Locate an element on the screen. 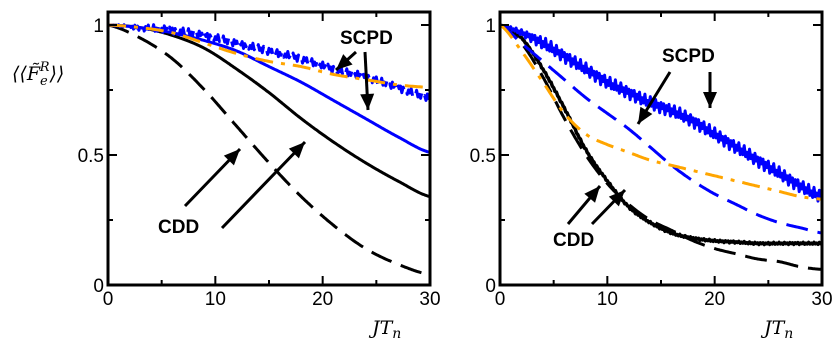  y-axis-label-F: F̃ is located at coordinates (33, 74).